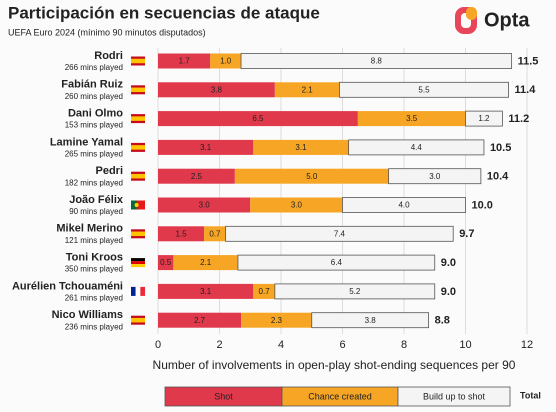 Image resolution: width=556 pixels, height=412 pixels. I want to click on value-label: 2.3, so click(277, 320).